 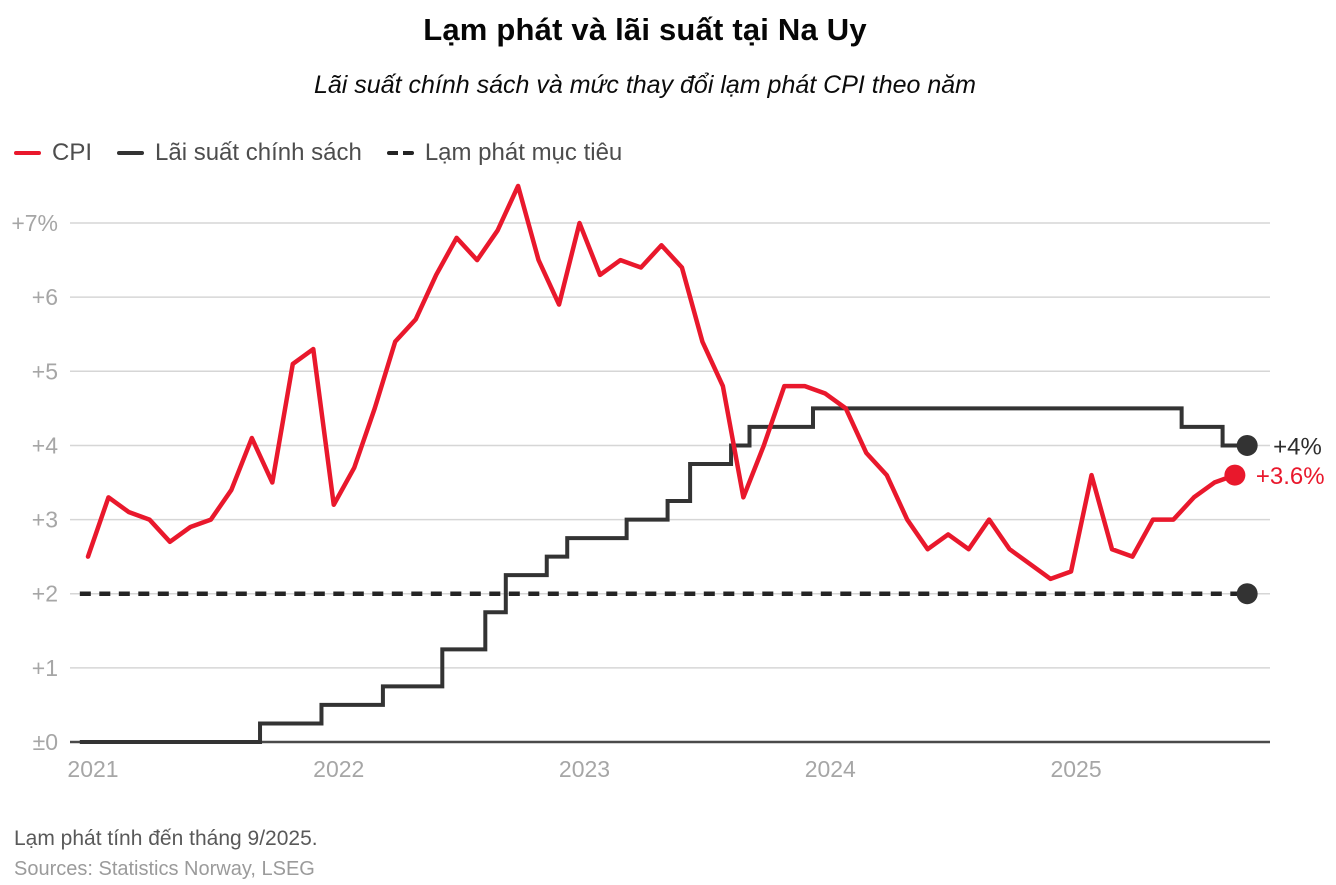 I want to click on y-tick-label: +7%, so click(x=34, y=223).